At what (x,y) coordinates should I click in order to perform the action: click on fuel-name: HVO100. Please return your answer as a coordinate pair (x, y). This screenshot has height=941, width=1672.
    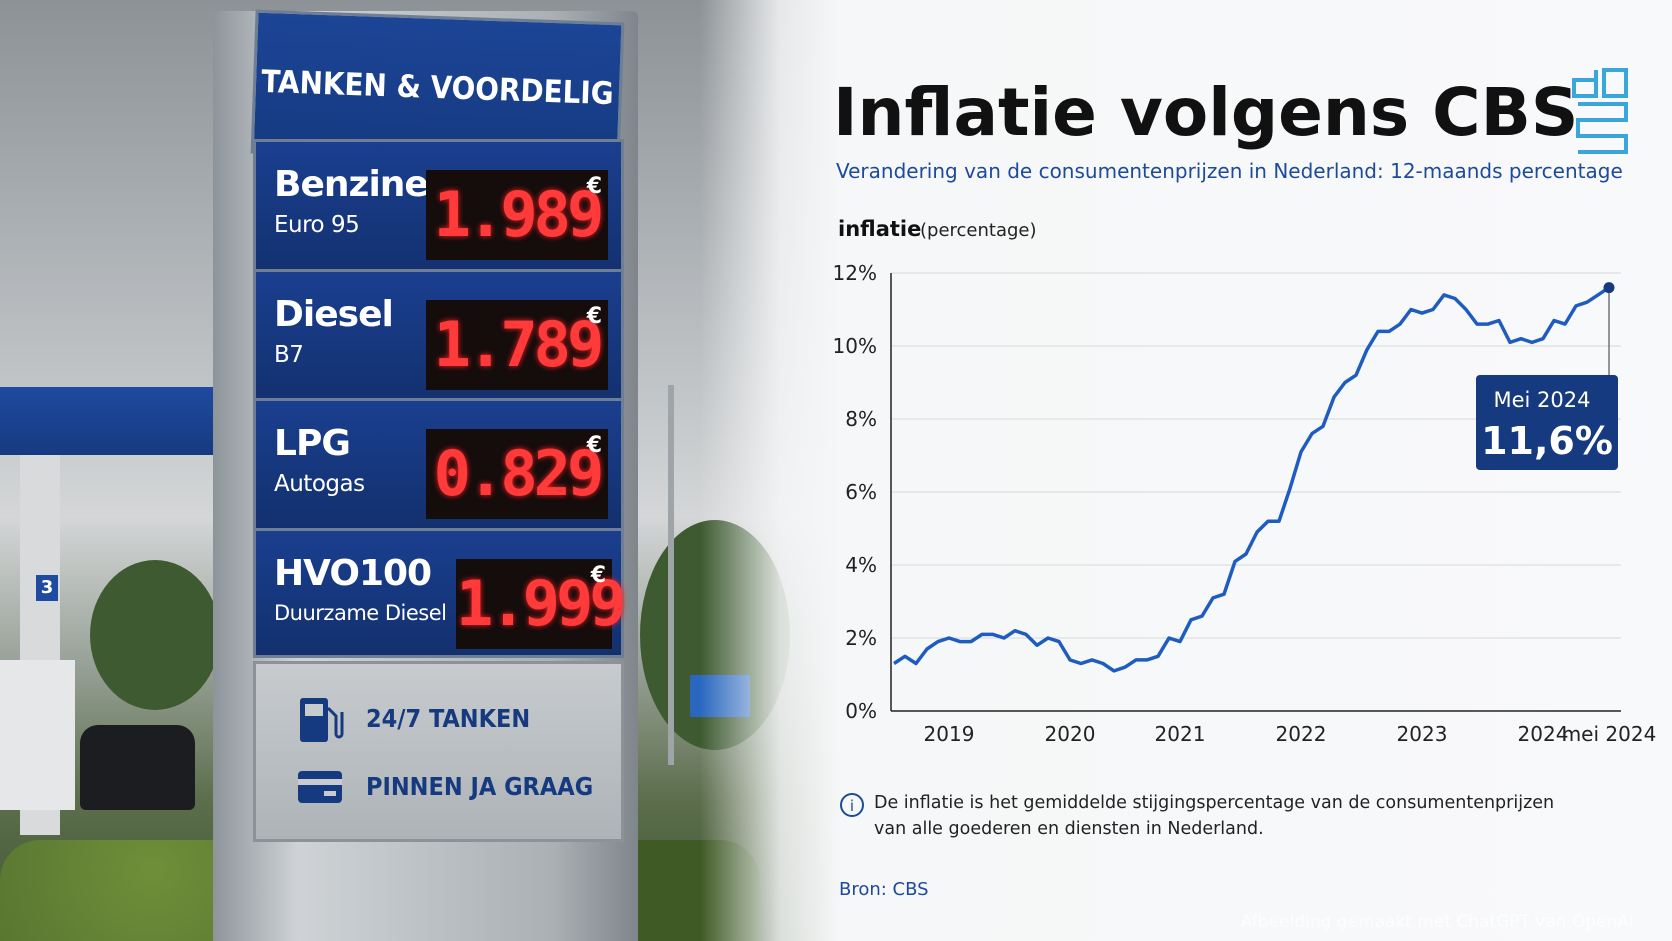
    Looking at the image, I should click on (353, 573).